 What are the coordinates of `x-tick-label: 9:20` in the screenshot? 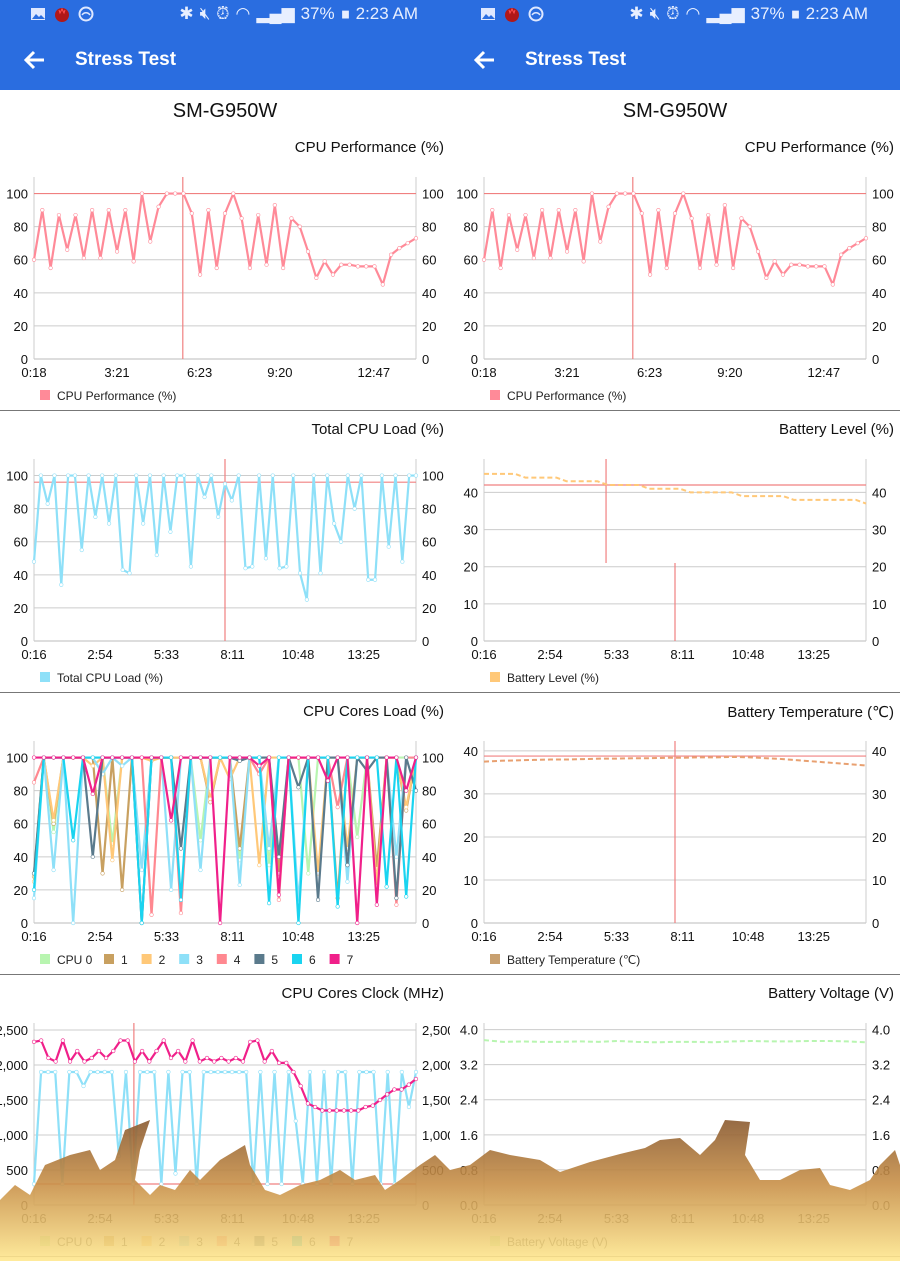 It's located at (729, 372).